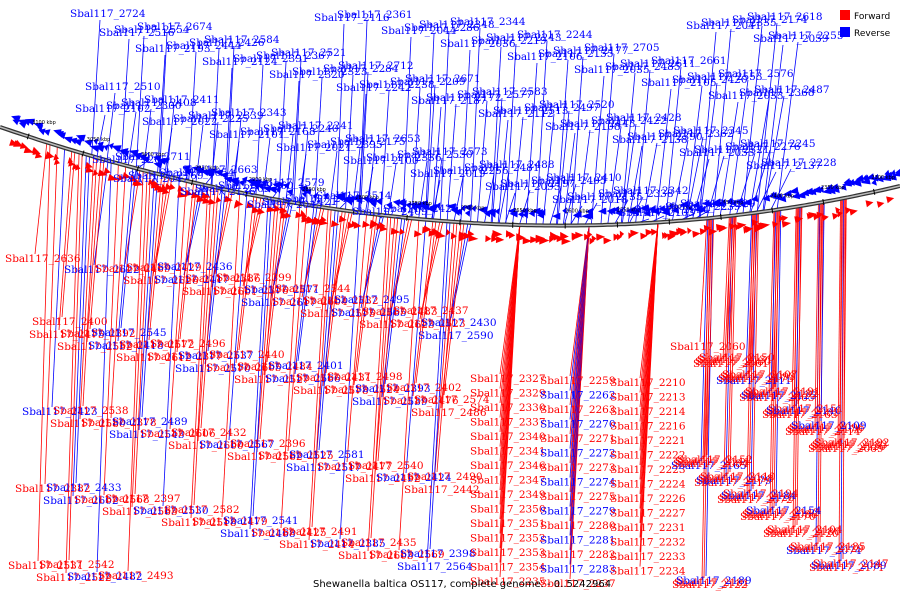 The width and height of the screenshot is (900, 600). Describe the element at coordinates (331, 391) in the screenshot. I see `gene-label: Sbal117_2578` at that location.